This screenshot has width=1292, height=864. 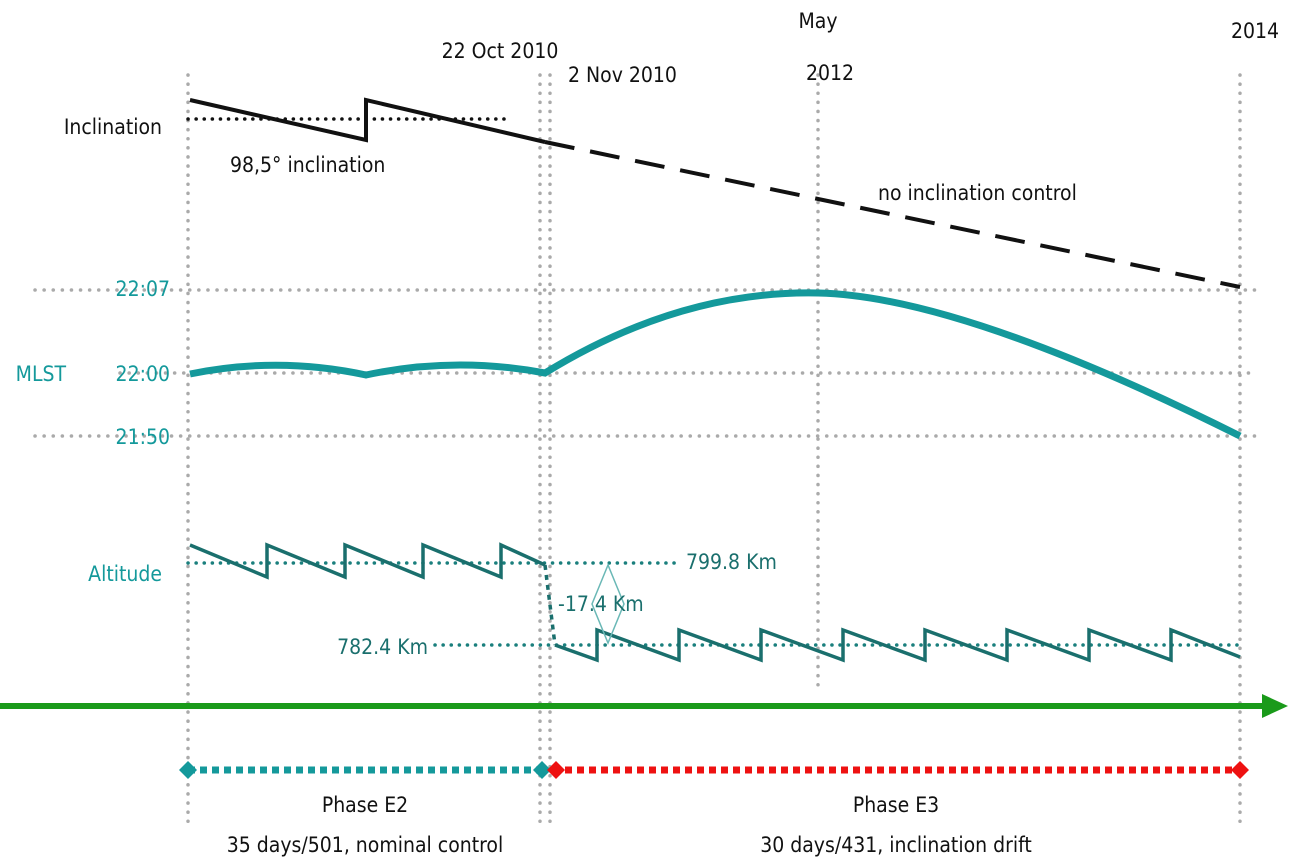 What do you see at coordinates (125, 574) in the screenshot?
I see `row-label: Altitude` at bounding box center [125, 574].